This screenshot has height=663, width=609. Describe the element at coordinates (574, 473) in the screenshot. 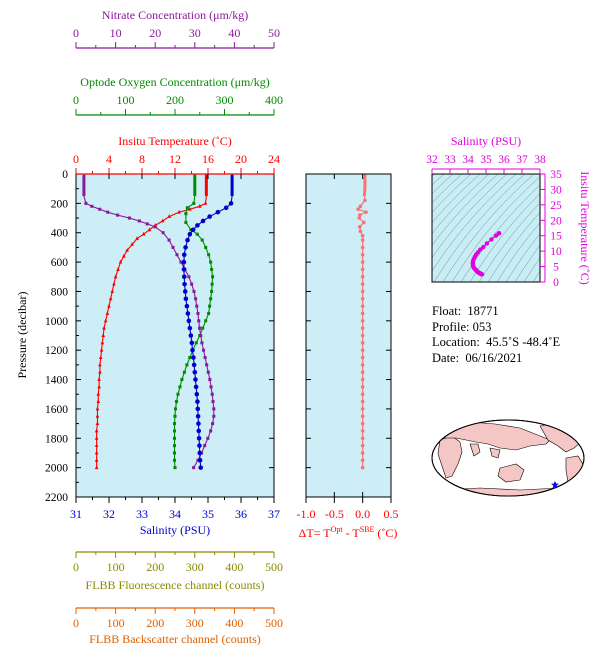

I see `land-south-america` at that location.